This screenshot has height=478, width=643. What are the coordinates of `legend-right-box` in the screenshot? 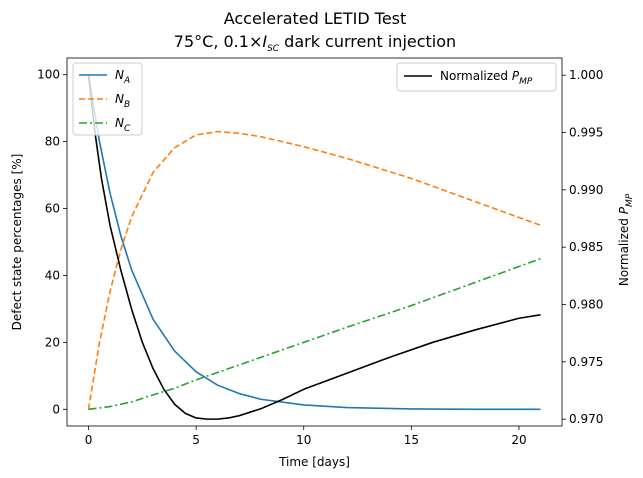 It's located at (476, 77).